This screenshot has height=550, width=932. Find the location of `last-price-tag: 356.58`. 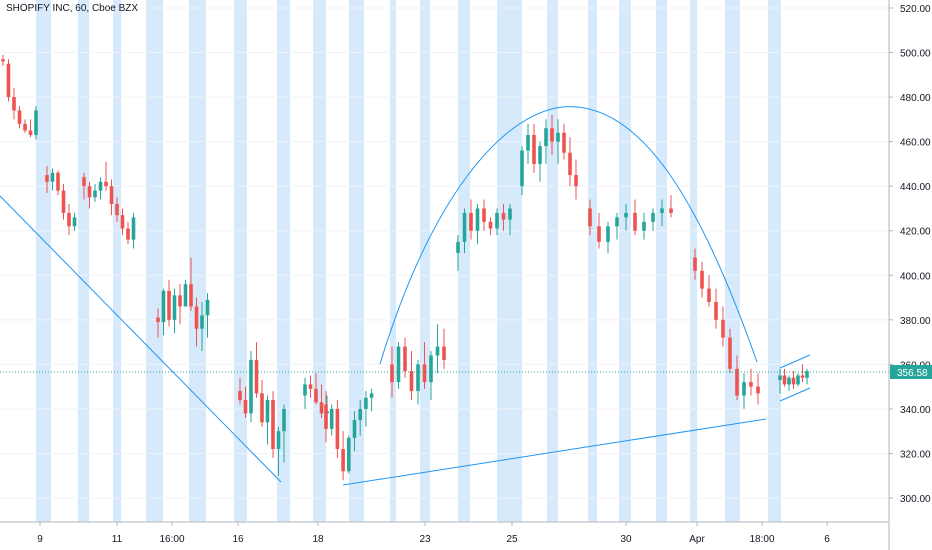

last-price-tag: 356.58 is located at coordinates (911, 371).